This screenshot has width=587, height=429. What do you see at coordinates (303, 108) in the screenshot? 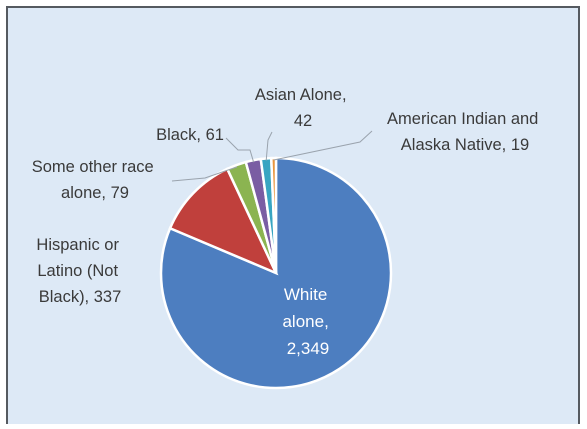
I see `data-label-asian-alone: Asian Alone, 42` at bounding box center [303, 108].